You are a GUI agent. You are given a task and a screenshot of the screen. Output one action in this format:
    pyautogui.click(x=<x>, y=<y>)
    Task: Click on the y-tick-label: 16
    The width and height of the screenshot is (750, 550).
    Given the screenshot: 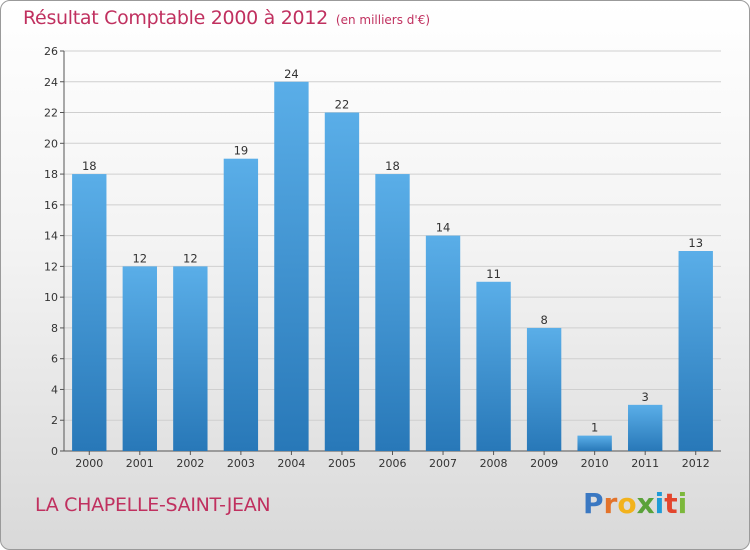 What is the action you would take?
    pyautogui.click(x=51, y=205)
    